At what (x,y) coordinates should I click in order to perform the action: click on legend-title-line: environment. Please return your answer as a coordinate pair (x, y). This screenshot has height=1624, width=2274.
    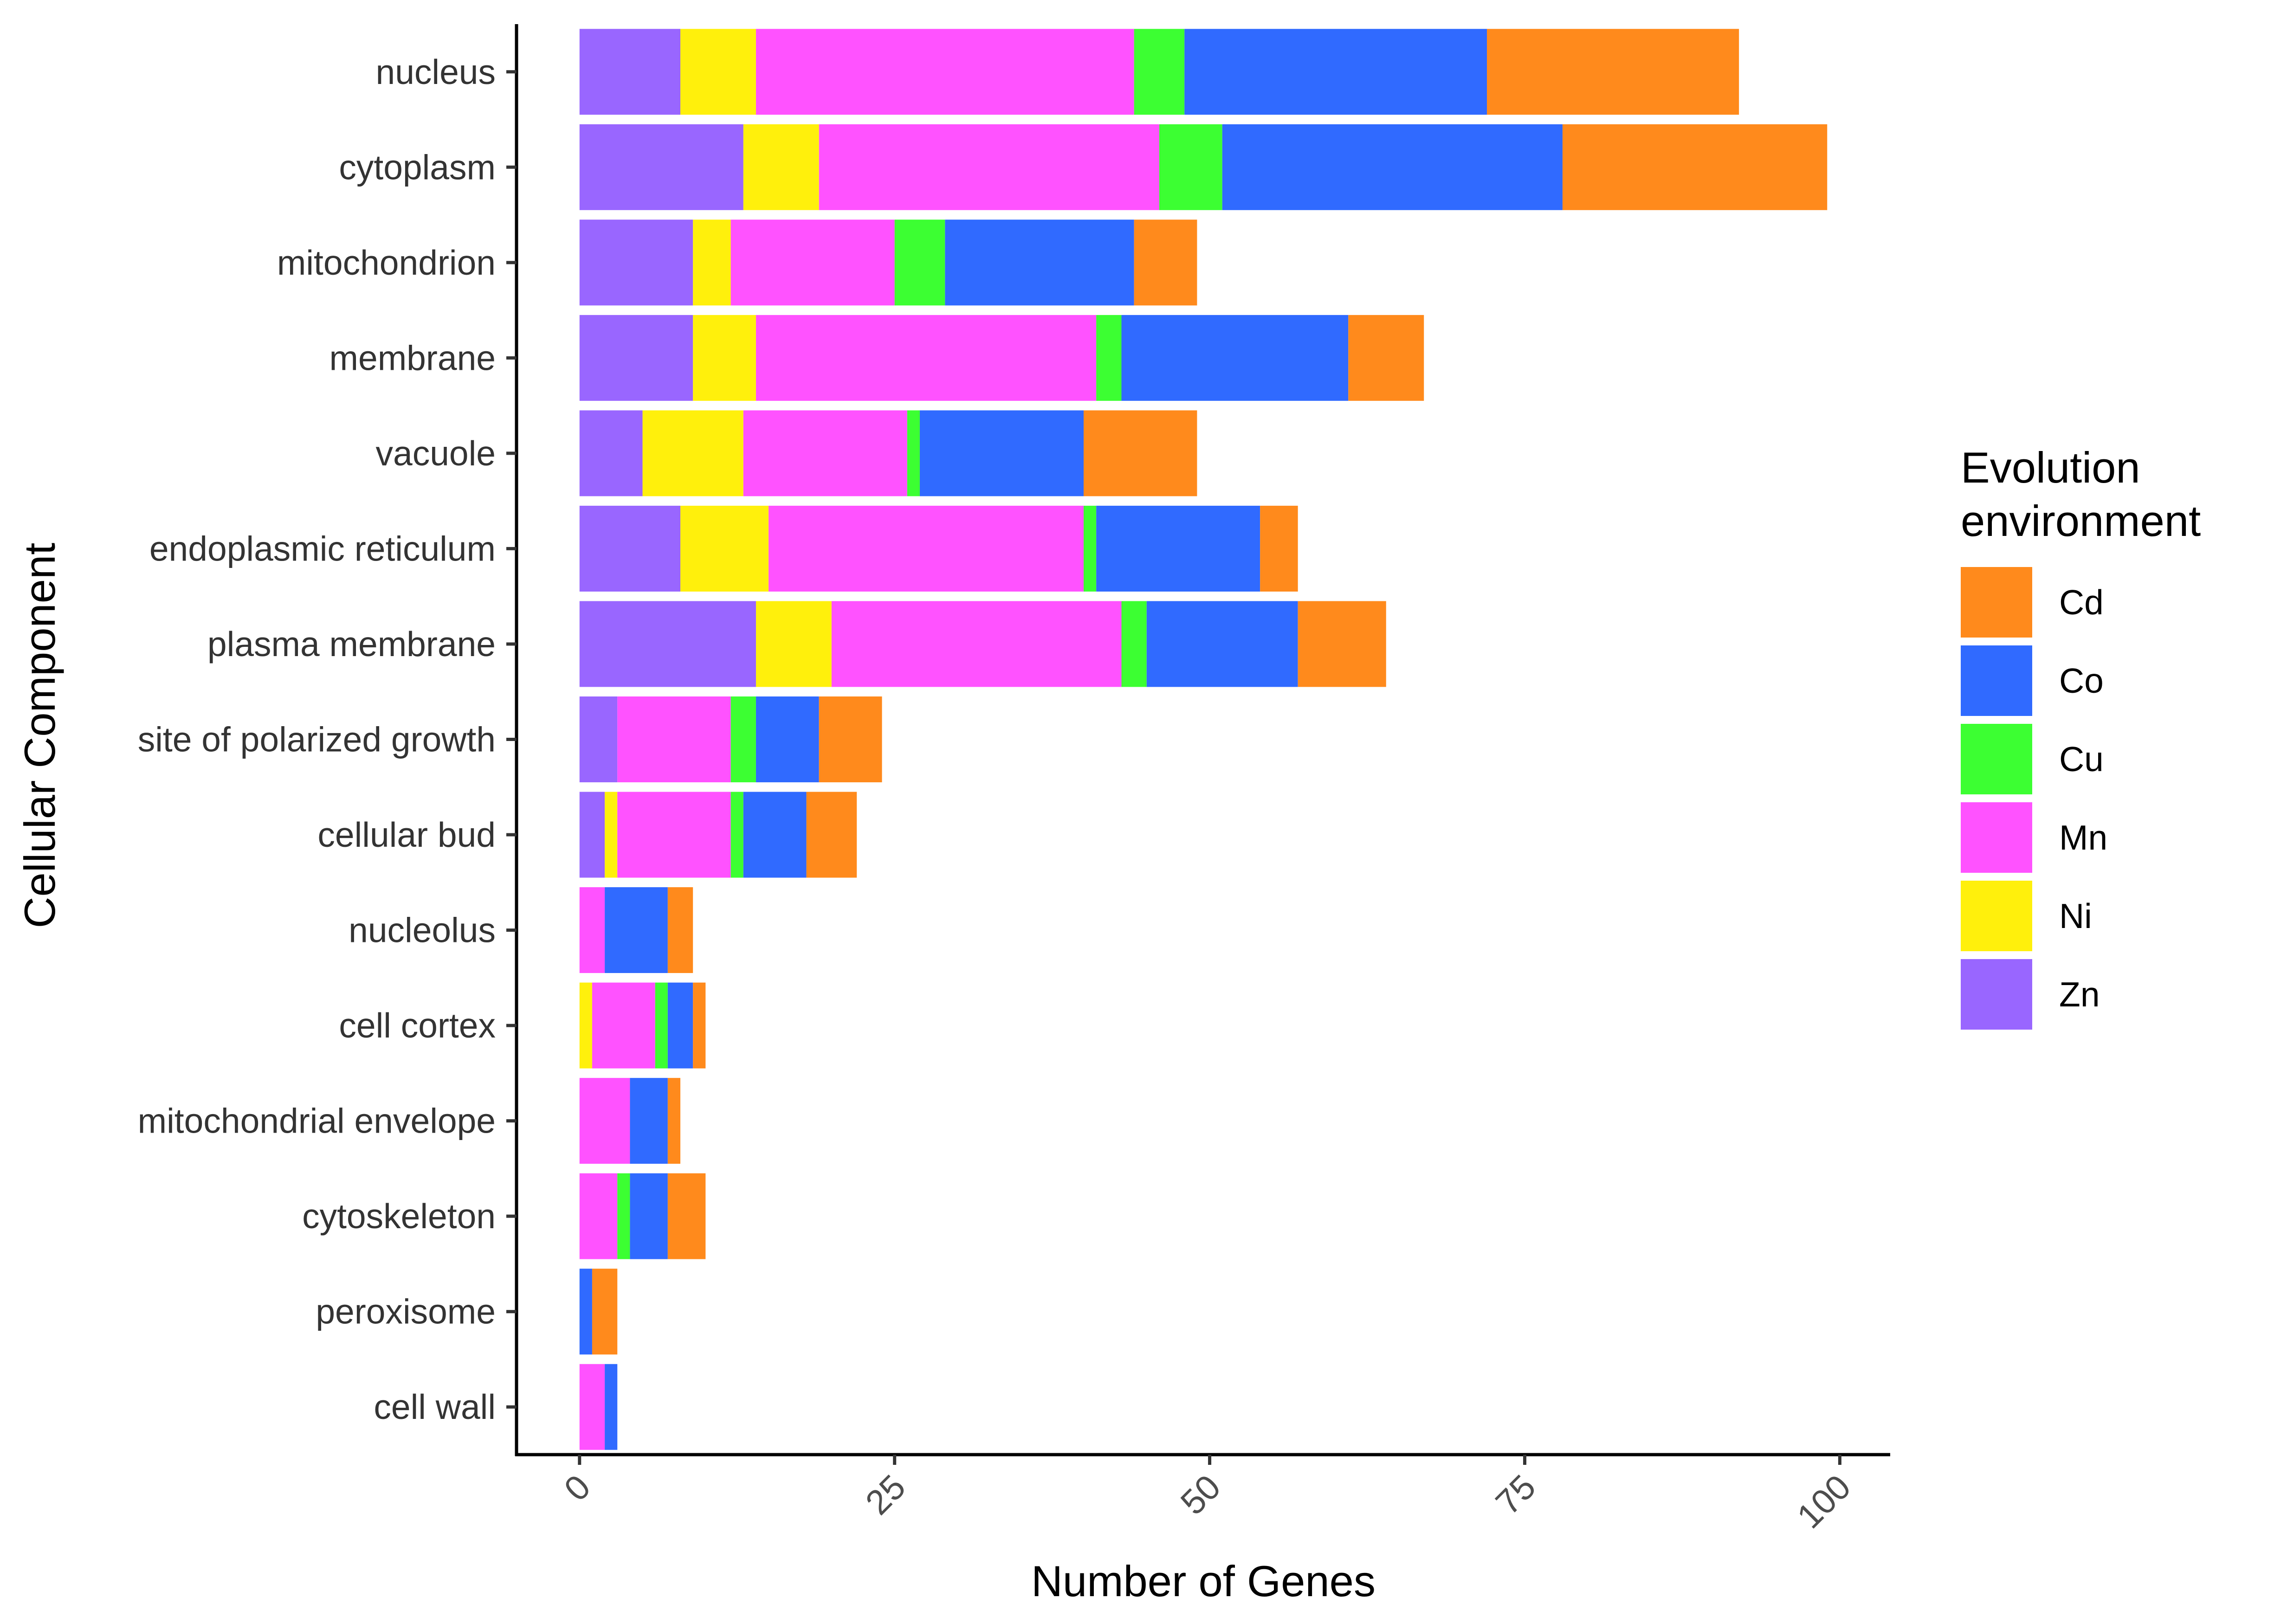
    Looking at the image, I should click on (2081, 521).